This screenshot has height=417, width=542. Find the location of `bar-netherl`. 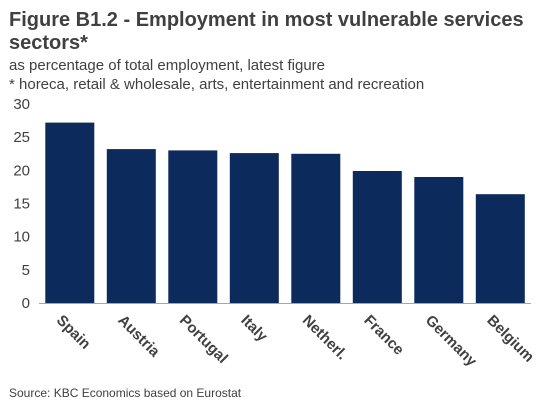

bar-netherl is located at coordinates (316, 228).